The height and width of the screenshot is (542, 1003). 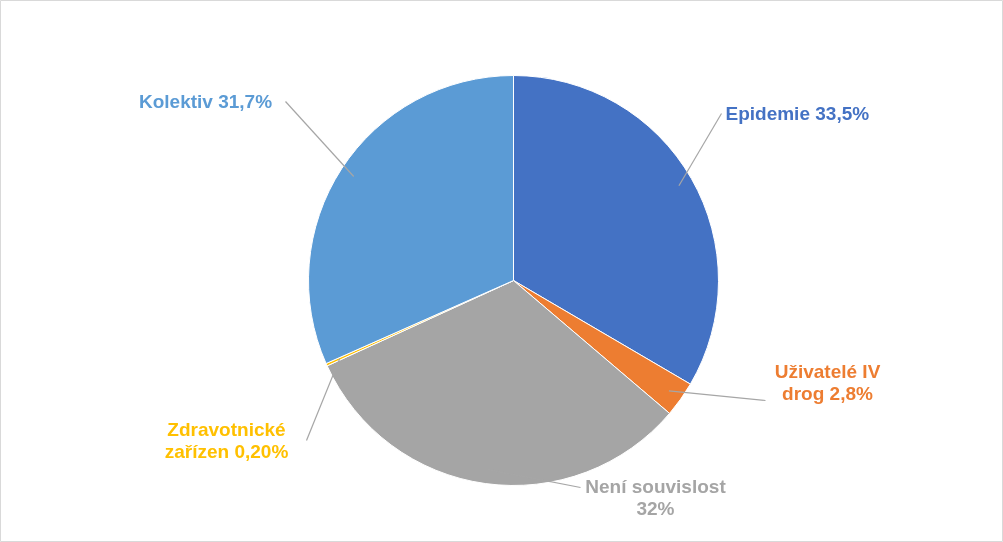 What do you see at coordinates (827, 382) in the screenshot?
I see `slice-label: Uživatelé IV drog 2,8%` at bounding box center [827, 382].